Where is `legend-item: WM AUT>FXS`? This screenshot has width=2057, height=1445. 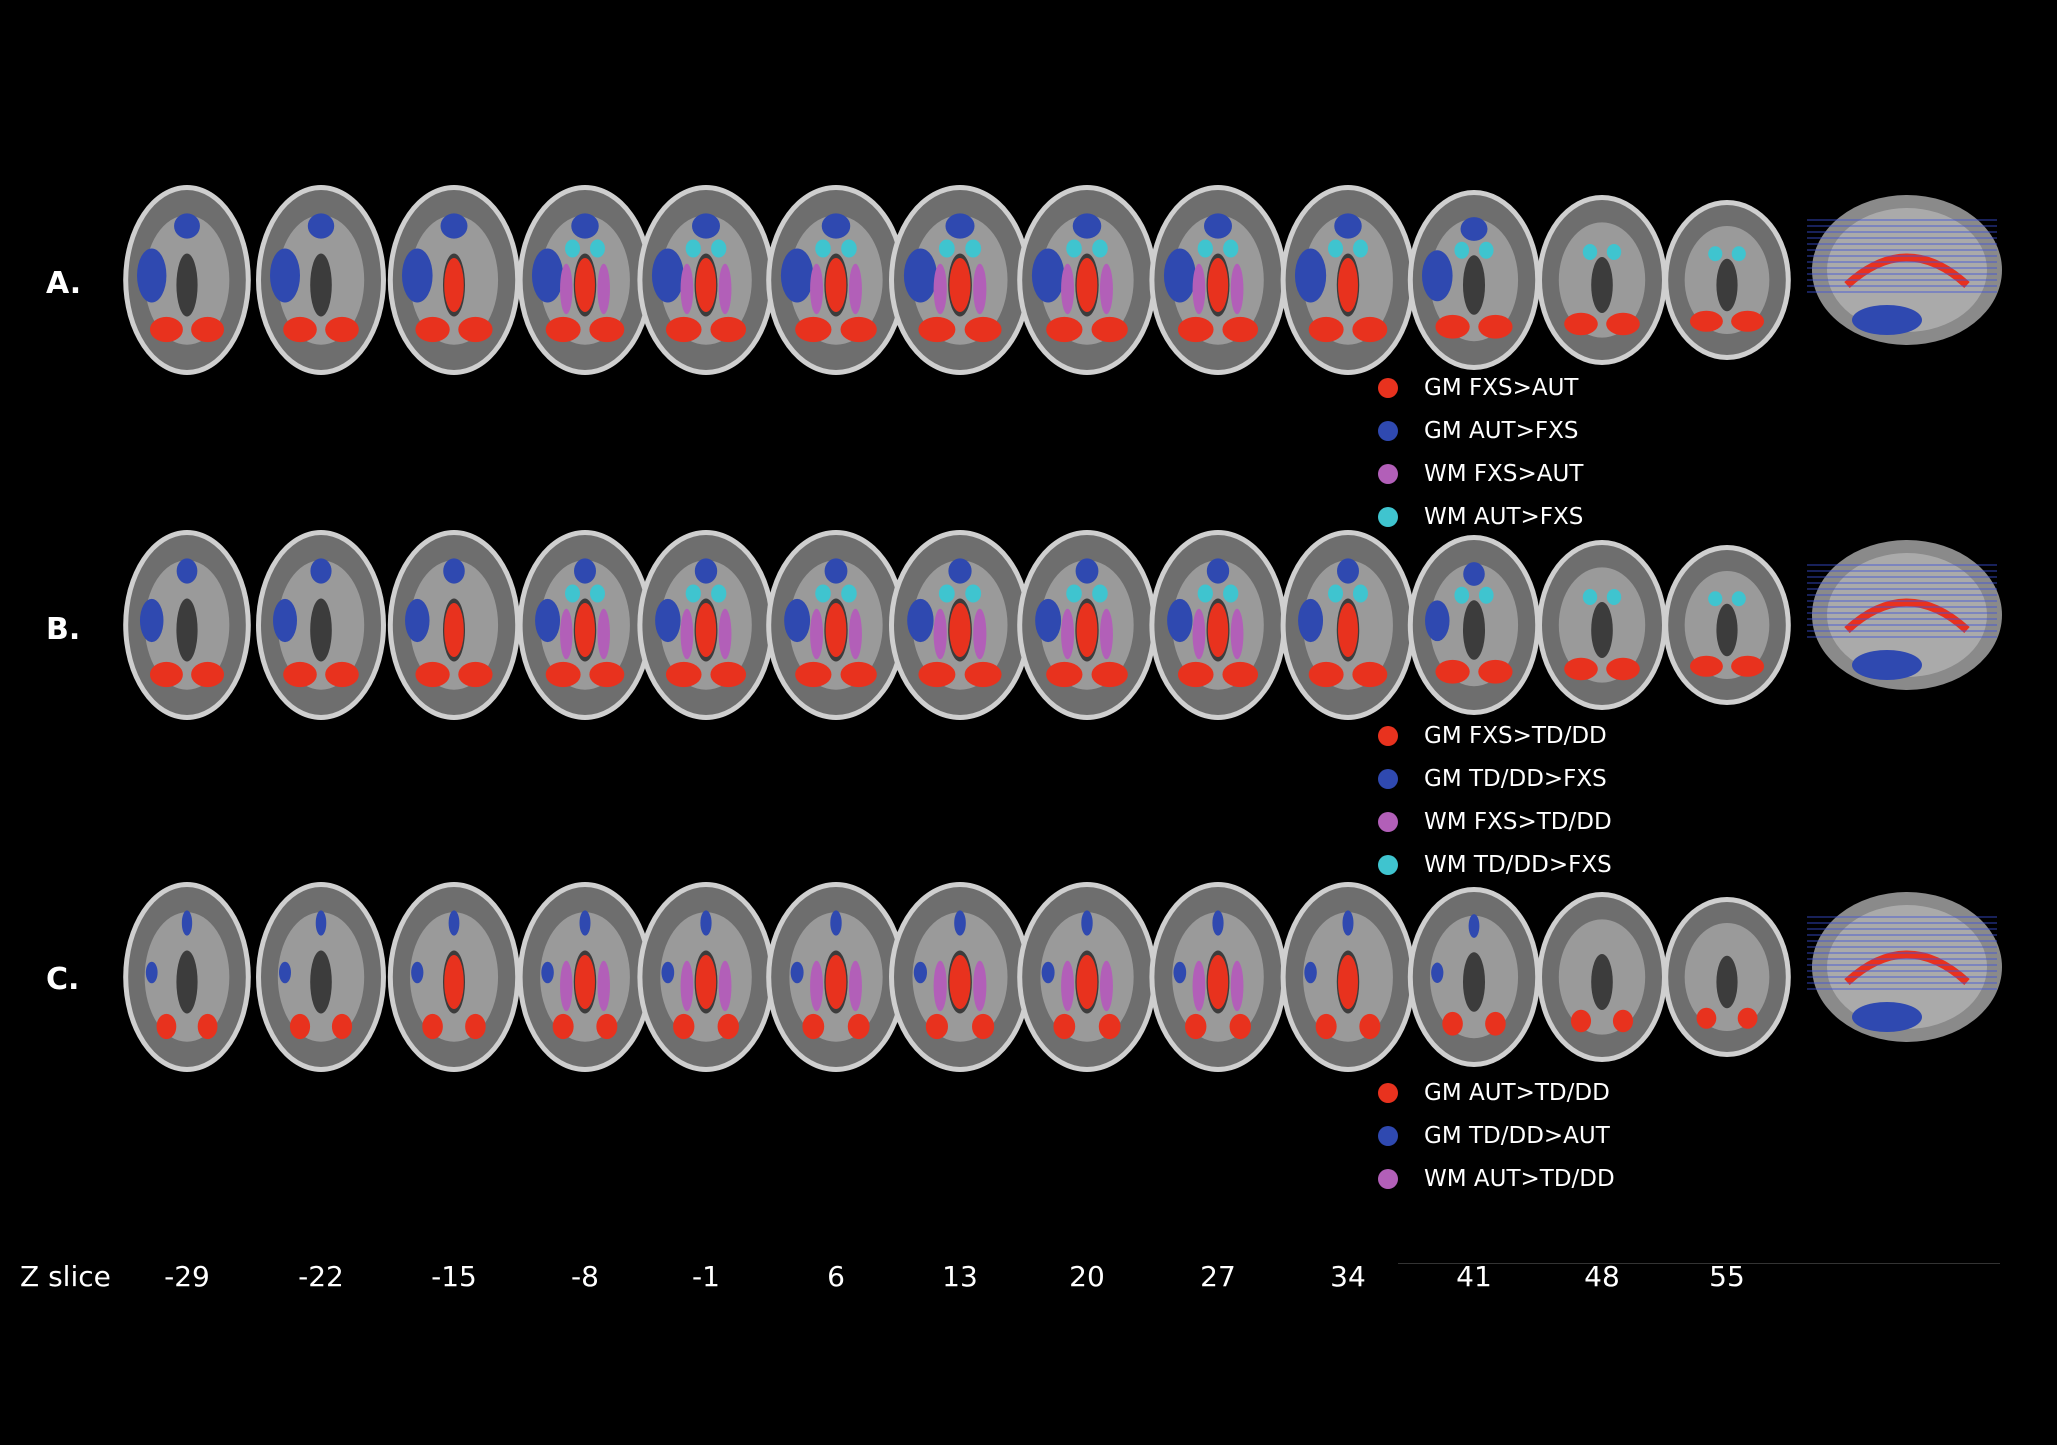 legend-item: WM AUT>FXS is located at coordinates (1480, 516).